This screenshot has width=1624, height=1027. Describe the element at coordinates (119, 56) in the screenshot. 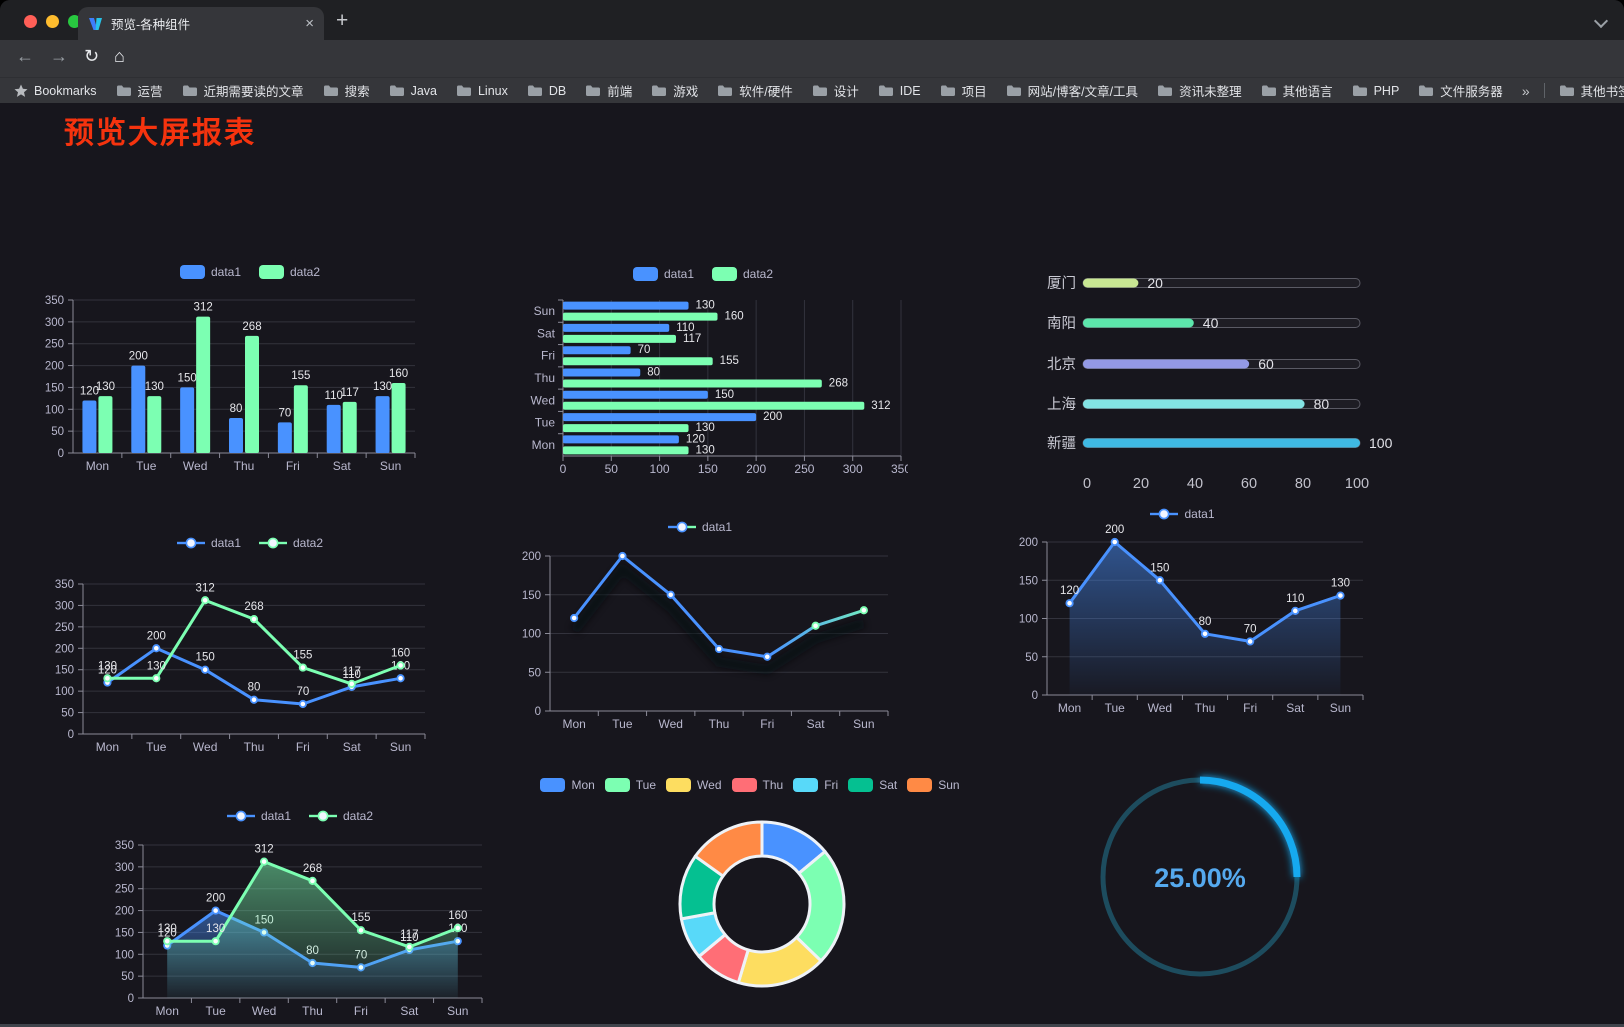

I see `home-button: ⌂` at that location.